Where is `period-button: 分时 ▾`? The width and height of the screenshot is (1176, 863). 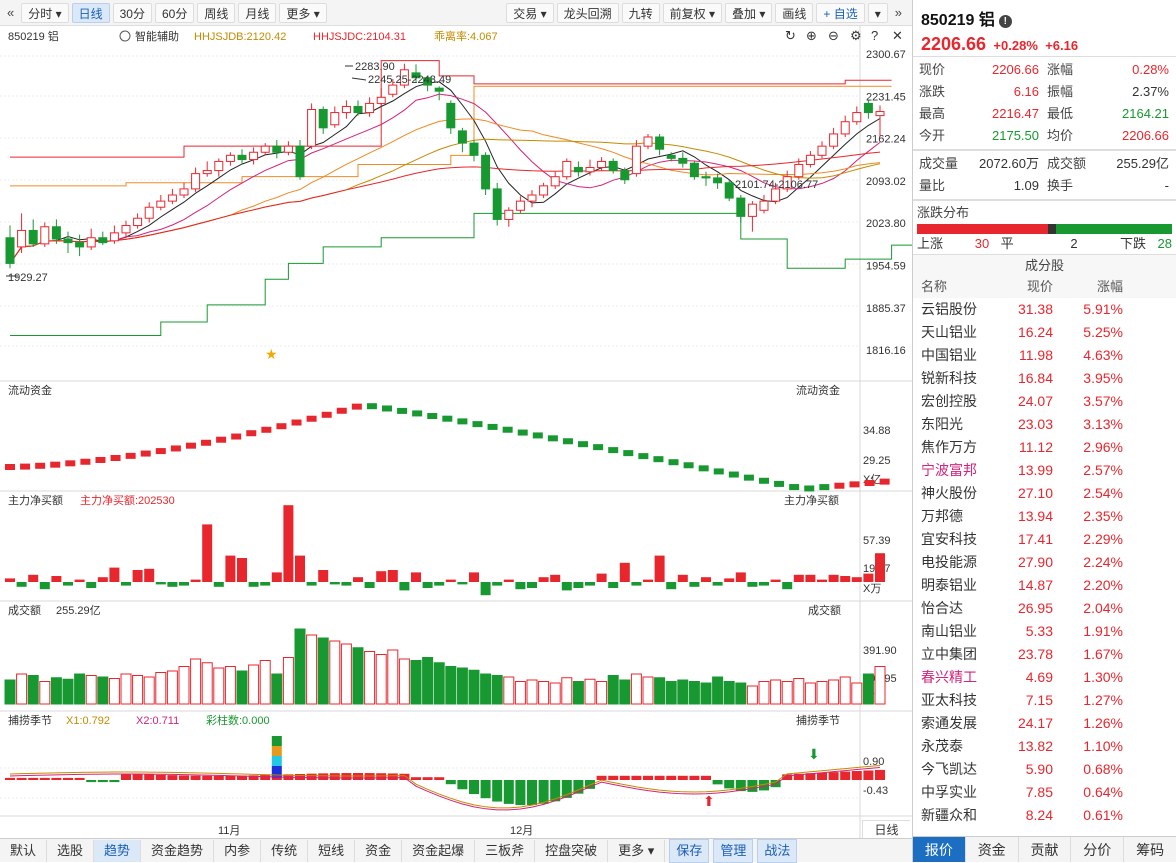 period-button: 分时 ▾ is located at coordinates (45, 12).